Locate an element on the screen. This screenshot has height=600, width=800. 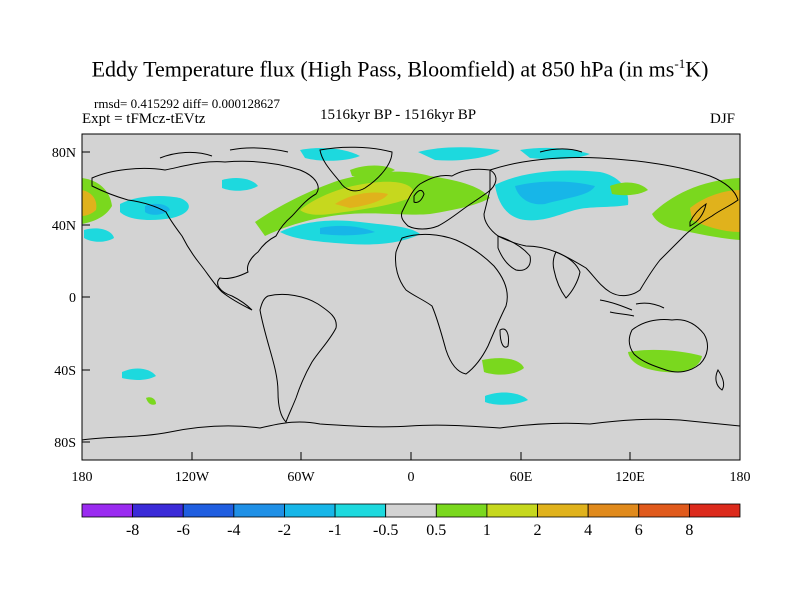
x-tick-label: 60E is located at coordinates (521, 477).